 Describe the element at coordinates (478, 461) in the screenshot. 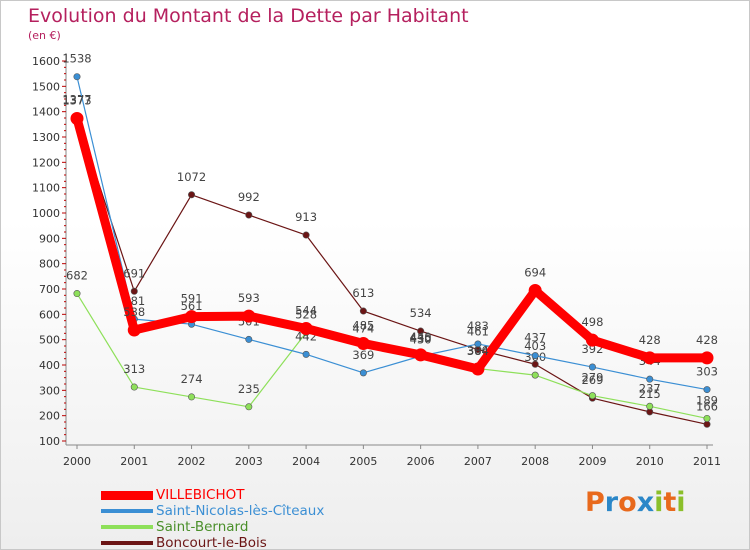

I see `x-tick-label: 2007` at that location.